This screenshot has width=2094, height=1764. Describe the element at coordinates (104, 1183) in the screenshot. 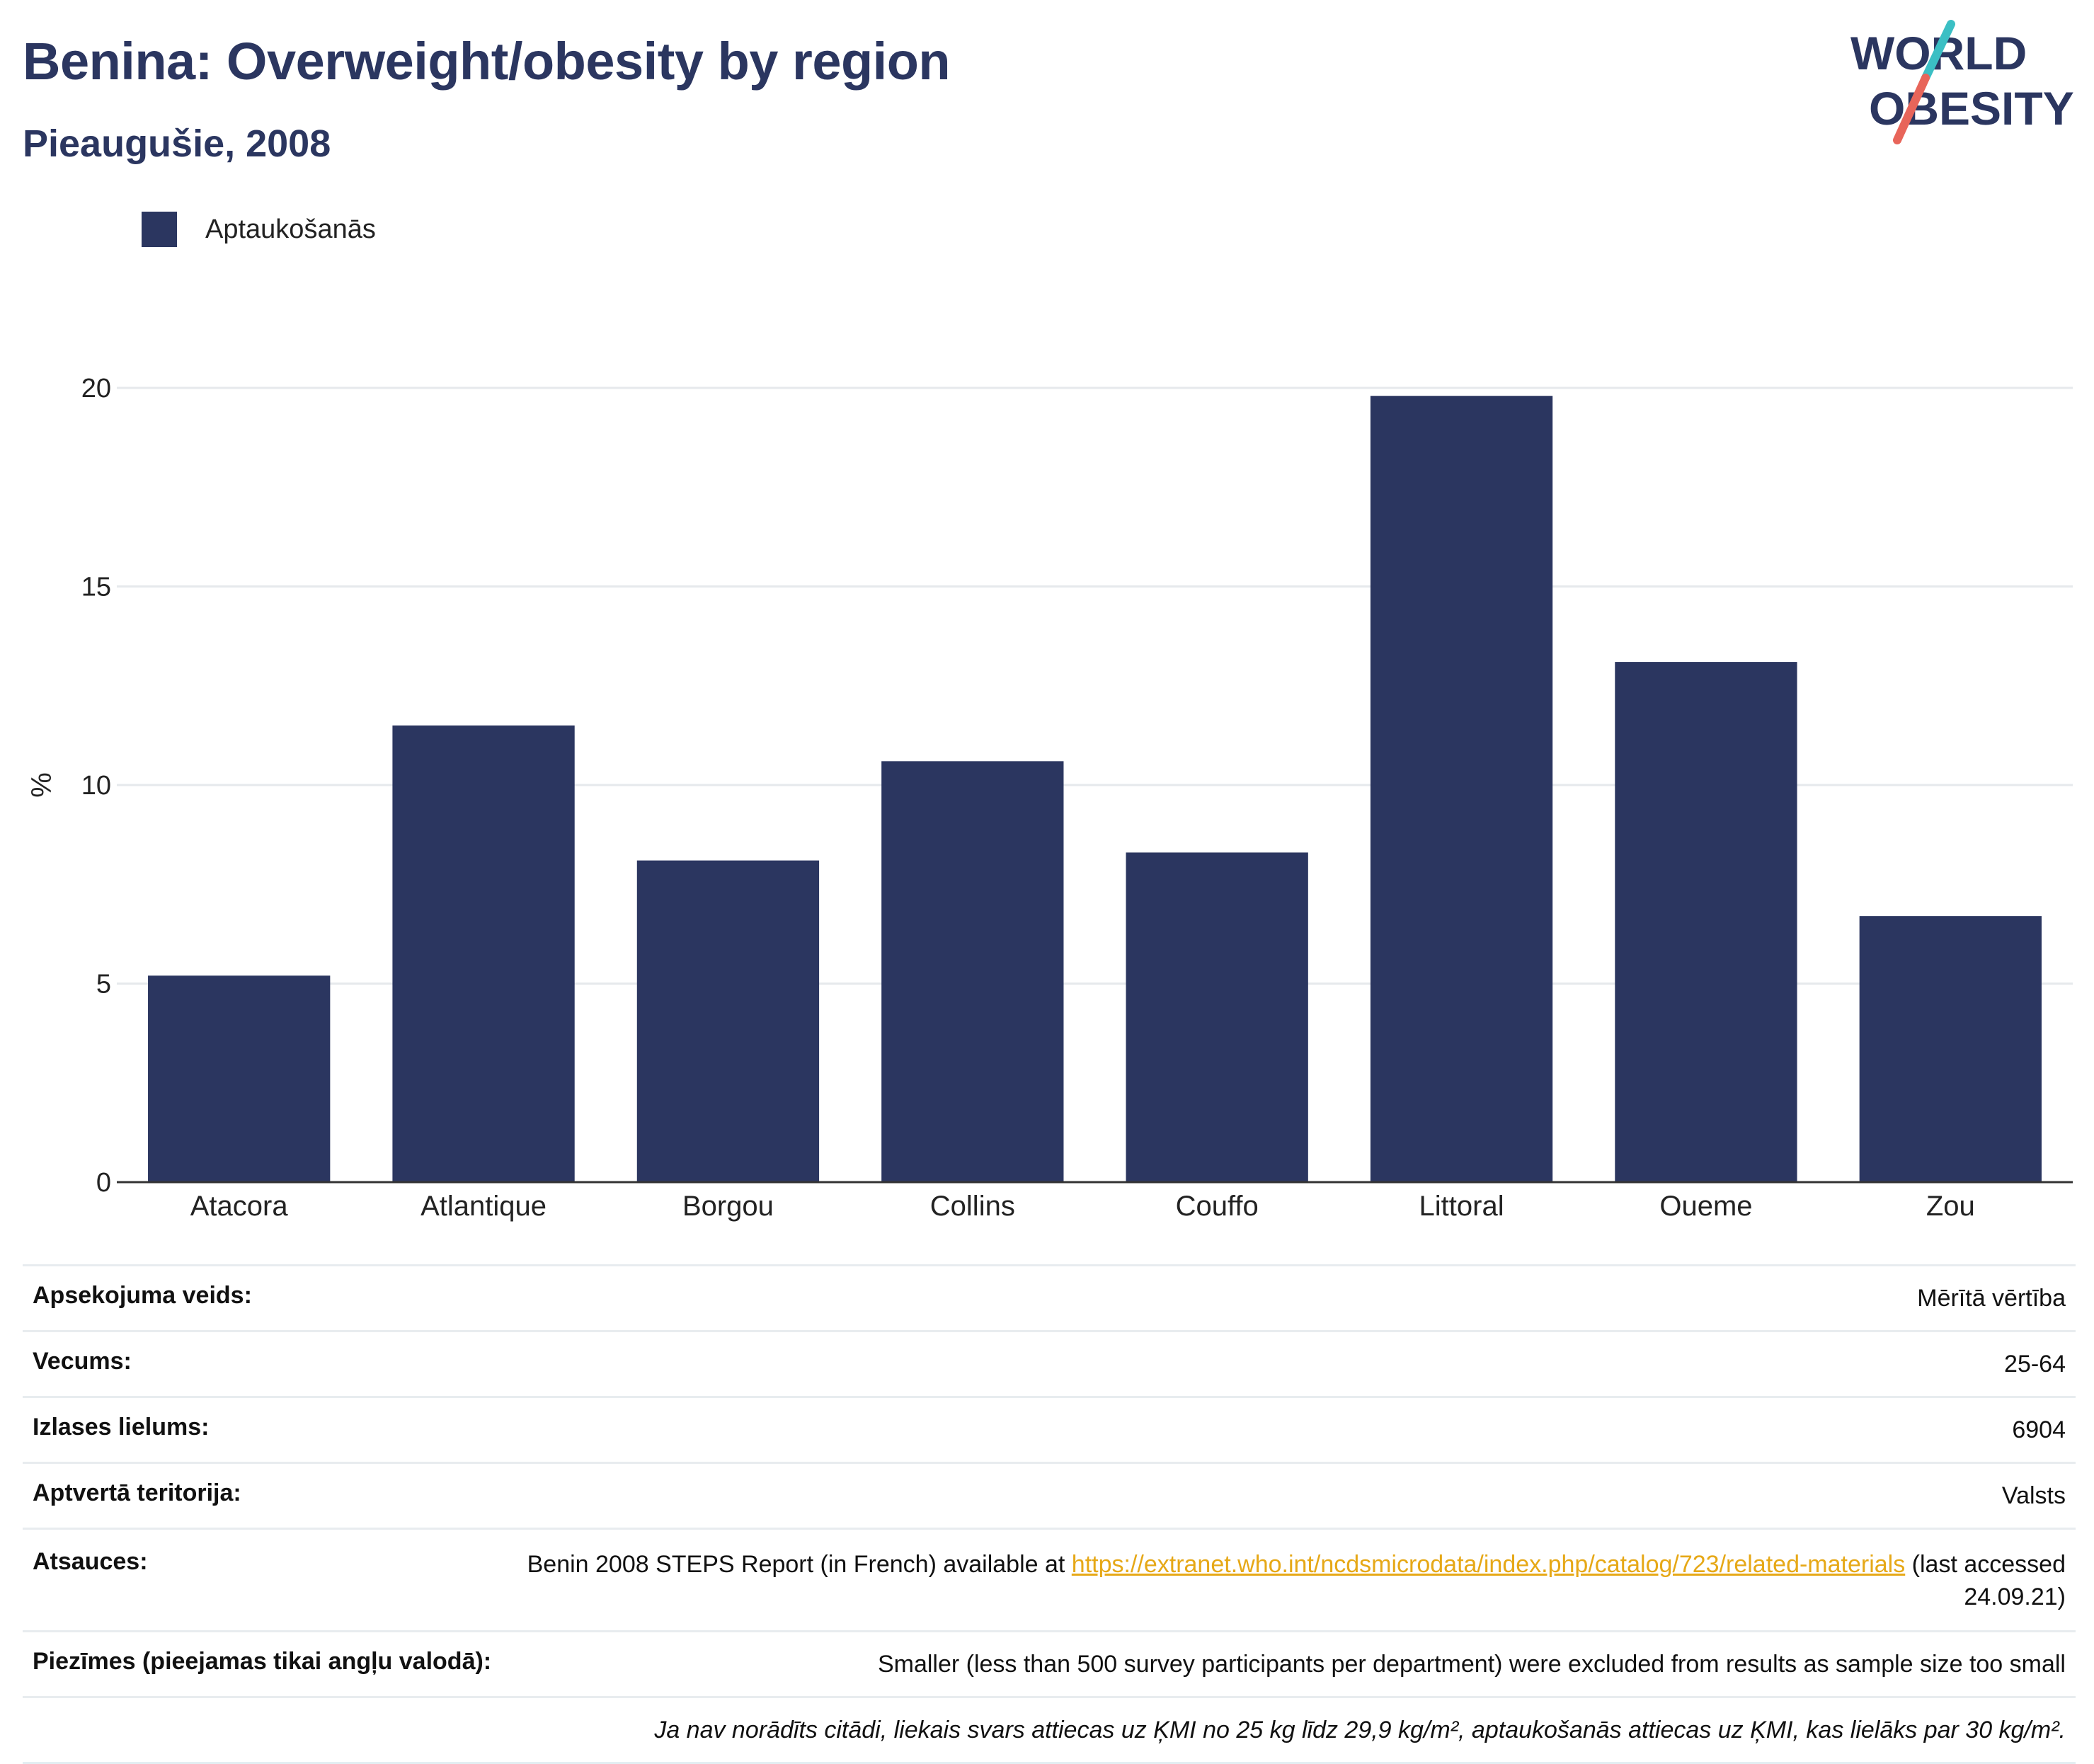

I see `y-tick-label: 0` at that location.